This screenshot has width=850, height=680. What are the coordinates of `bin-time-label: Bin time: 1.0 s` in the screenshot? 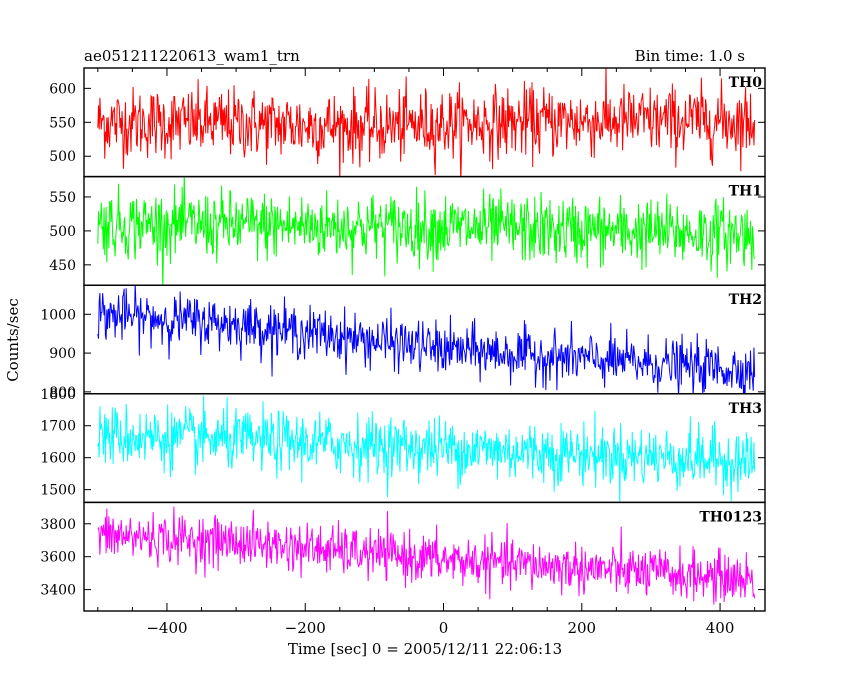 It's located at (690, 56).